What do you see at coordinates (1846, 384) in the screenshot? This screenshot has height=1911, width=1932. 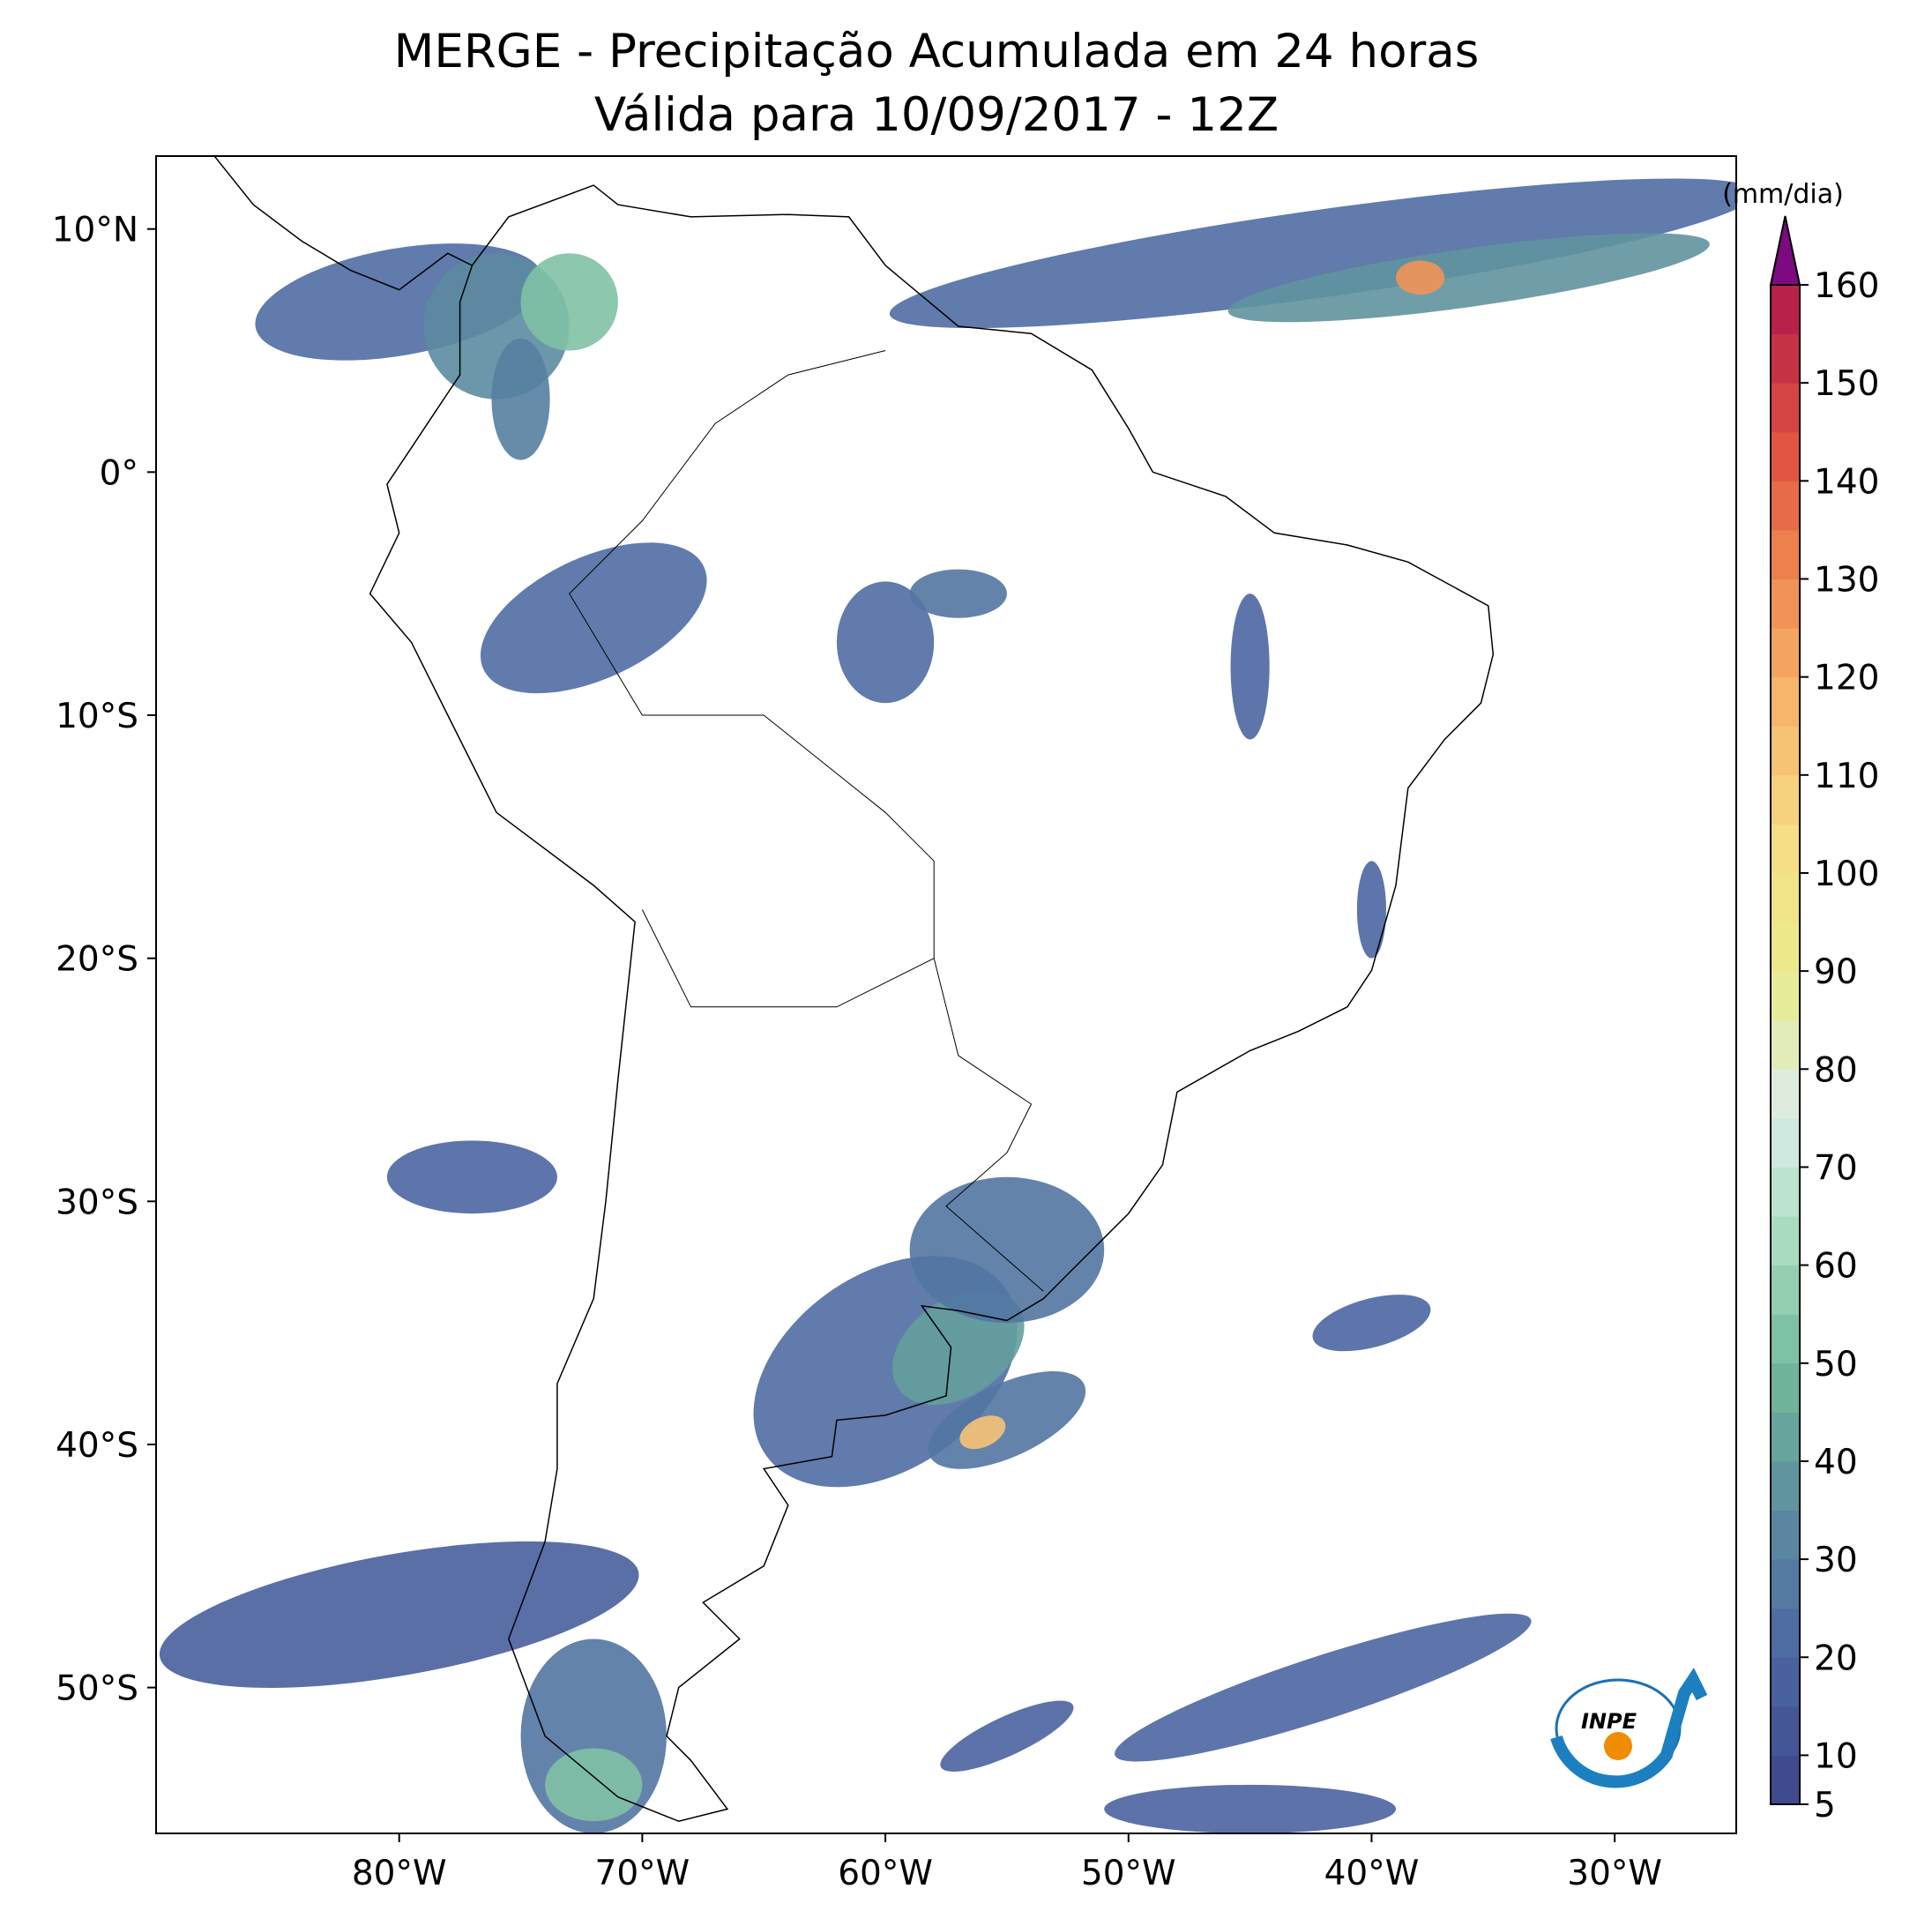 I see `colorbar-tick-label: 150` at bounding box center [1846, 384].